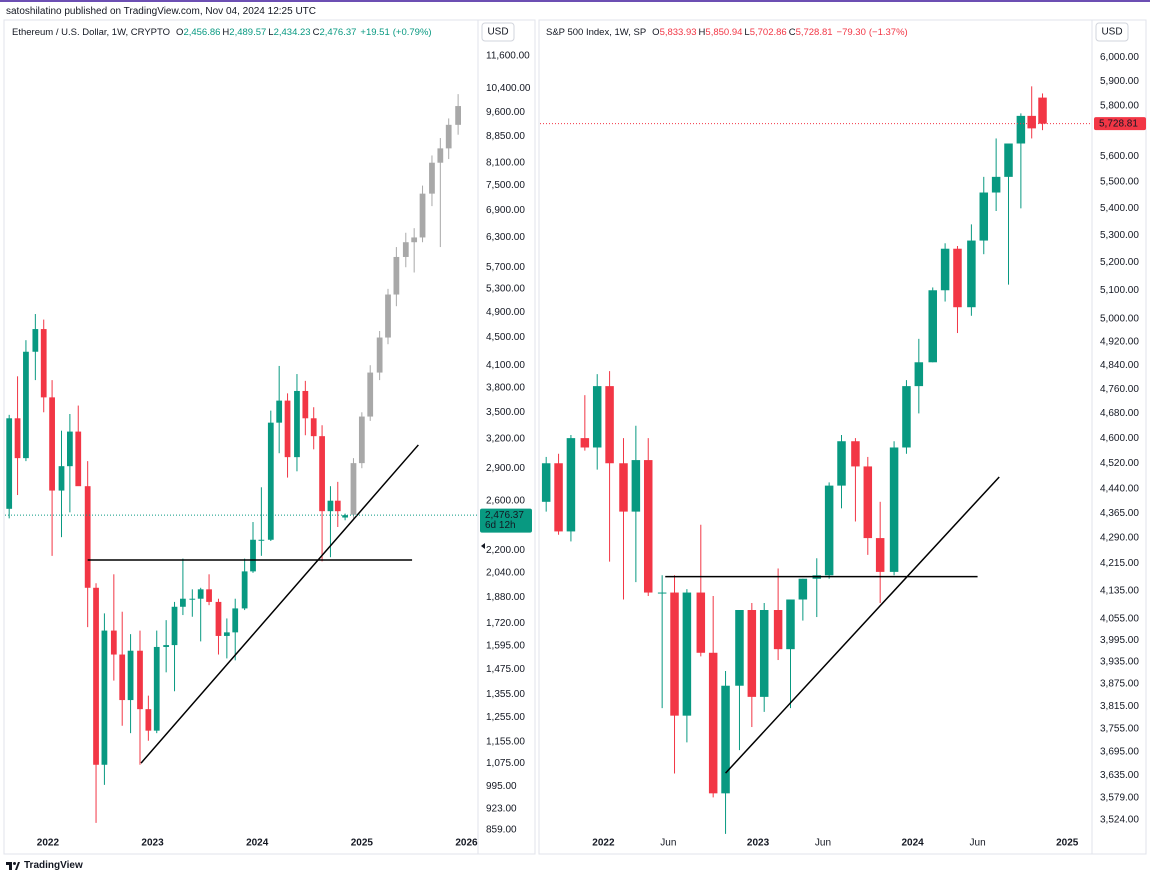 The width and height of the screenshot is (1150, 877). Describe the element at coordinates (1120, 124) in the screenshot. I see `price-label-box` at that location.